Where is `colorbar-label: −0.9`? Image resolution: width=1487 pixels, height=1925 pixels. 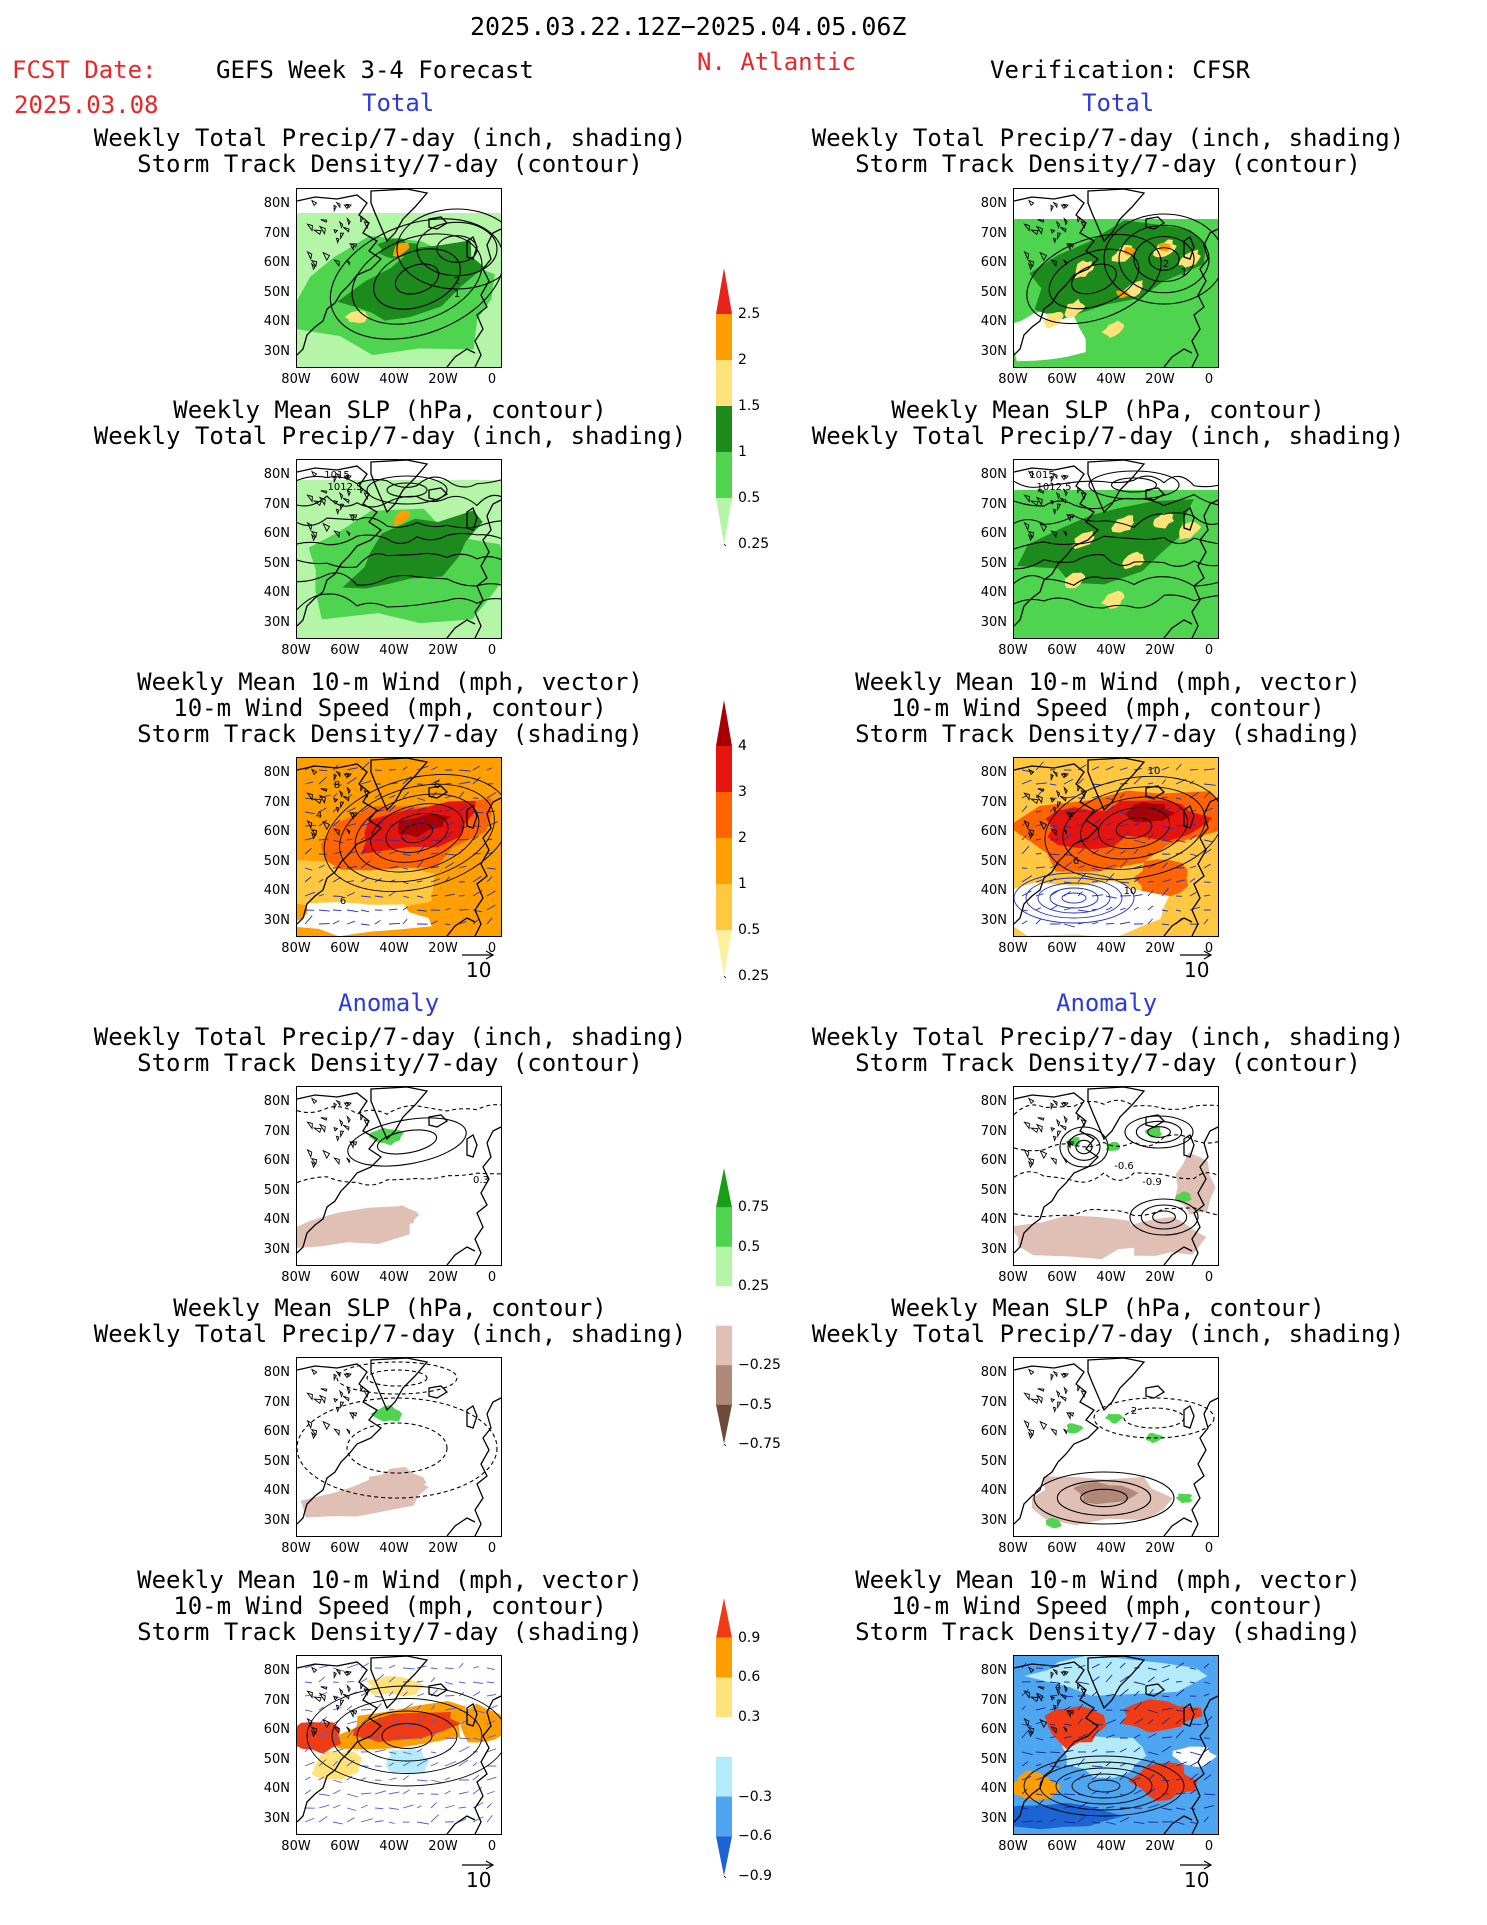 colorbar-label: −0.9 is located at coordinates (755, 1876).